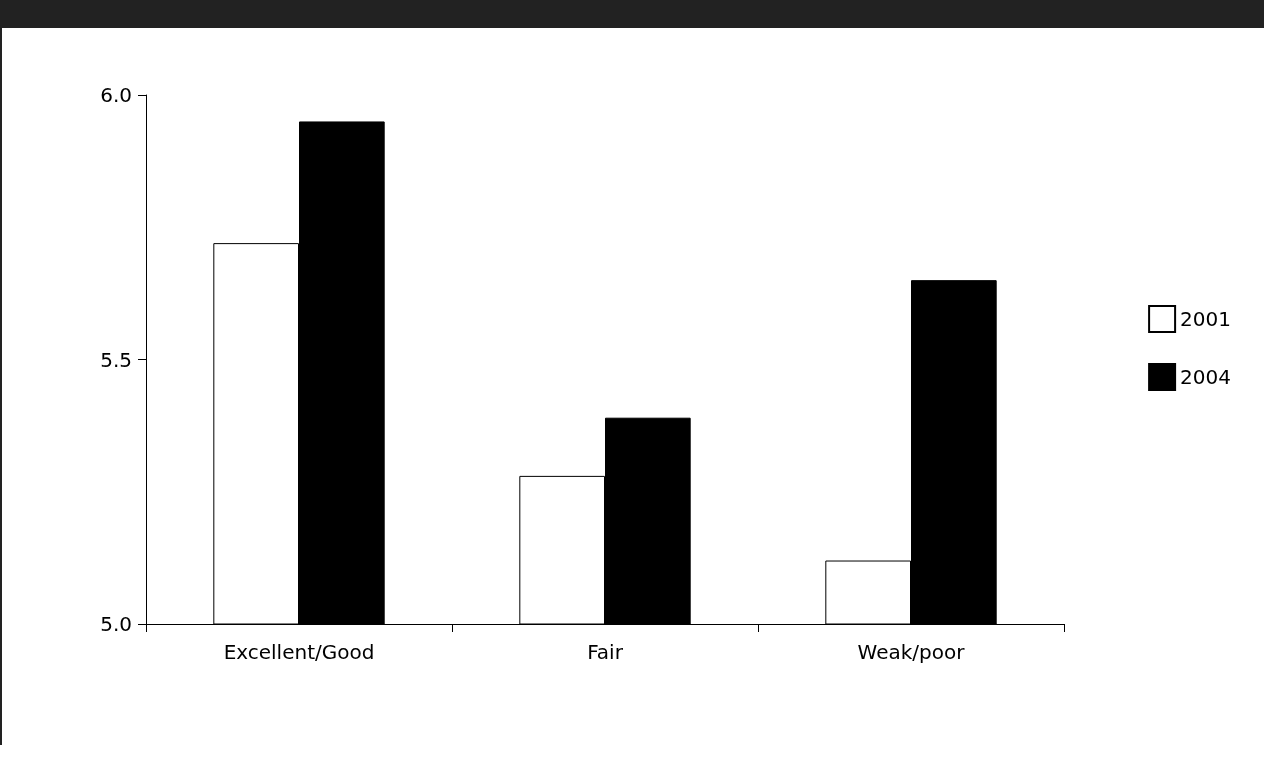 This screenshot has width=1264, height=761. Describe the element at coordinates (299, 652) in the screenshot. I see `x-tick-label: Excellent/Good` at that location.